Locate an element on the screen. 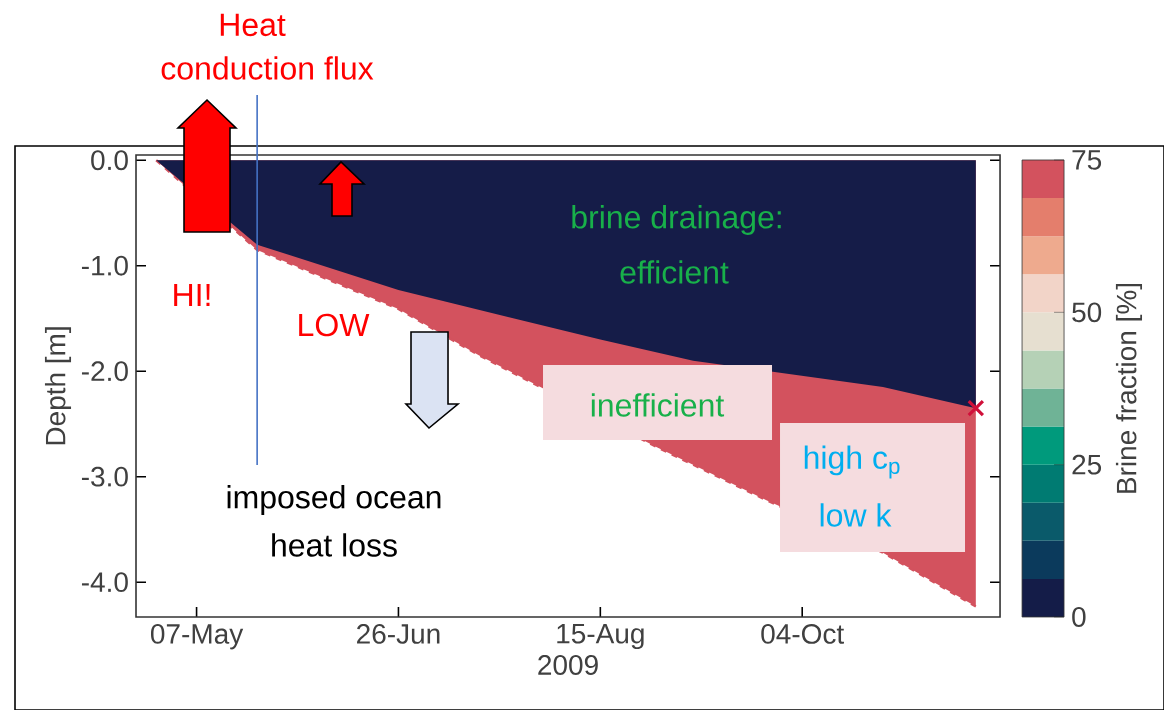 This screenshot has height=710, width=1164. x-axis-title: 2009 is located at coordinates (568, 665).